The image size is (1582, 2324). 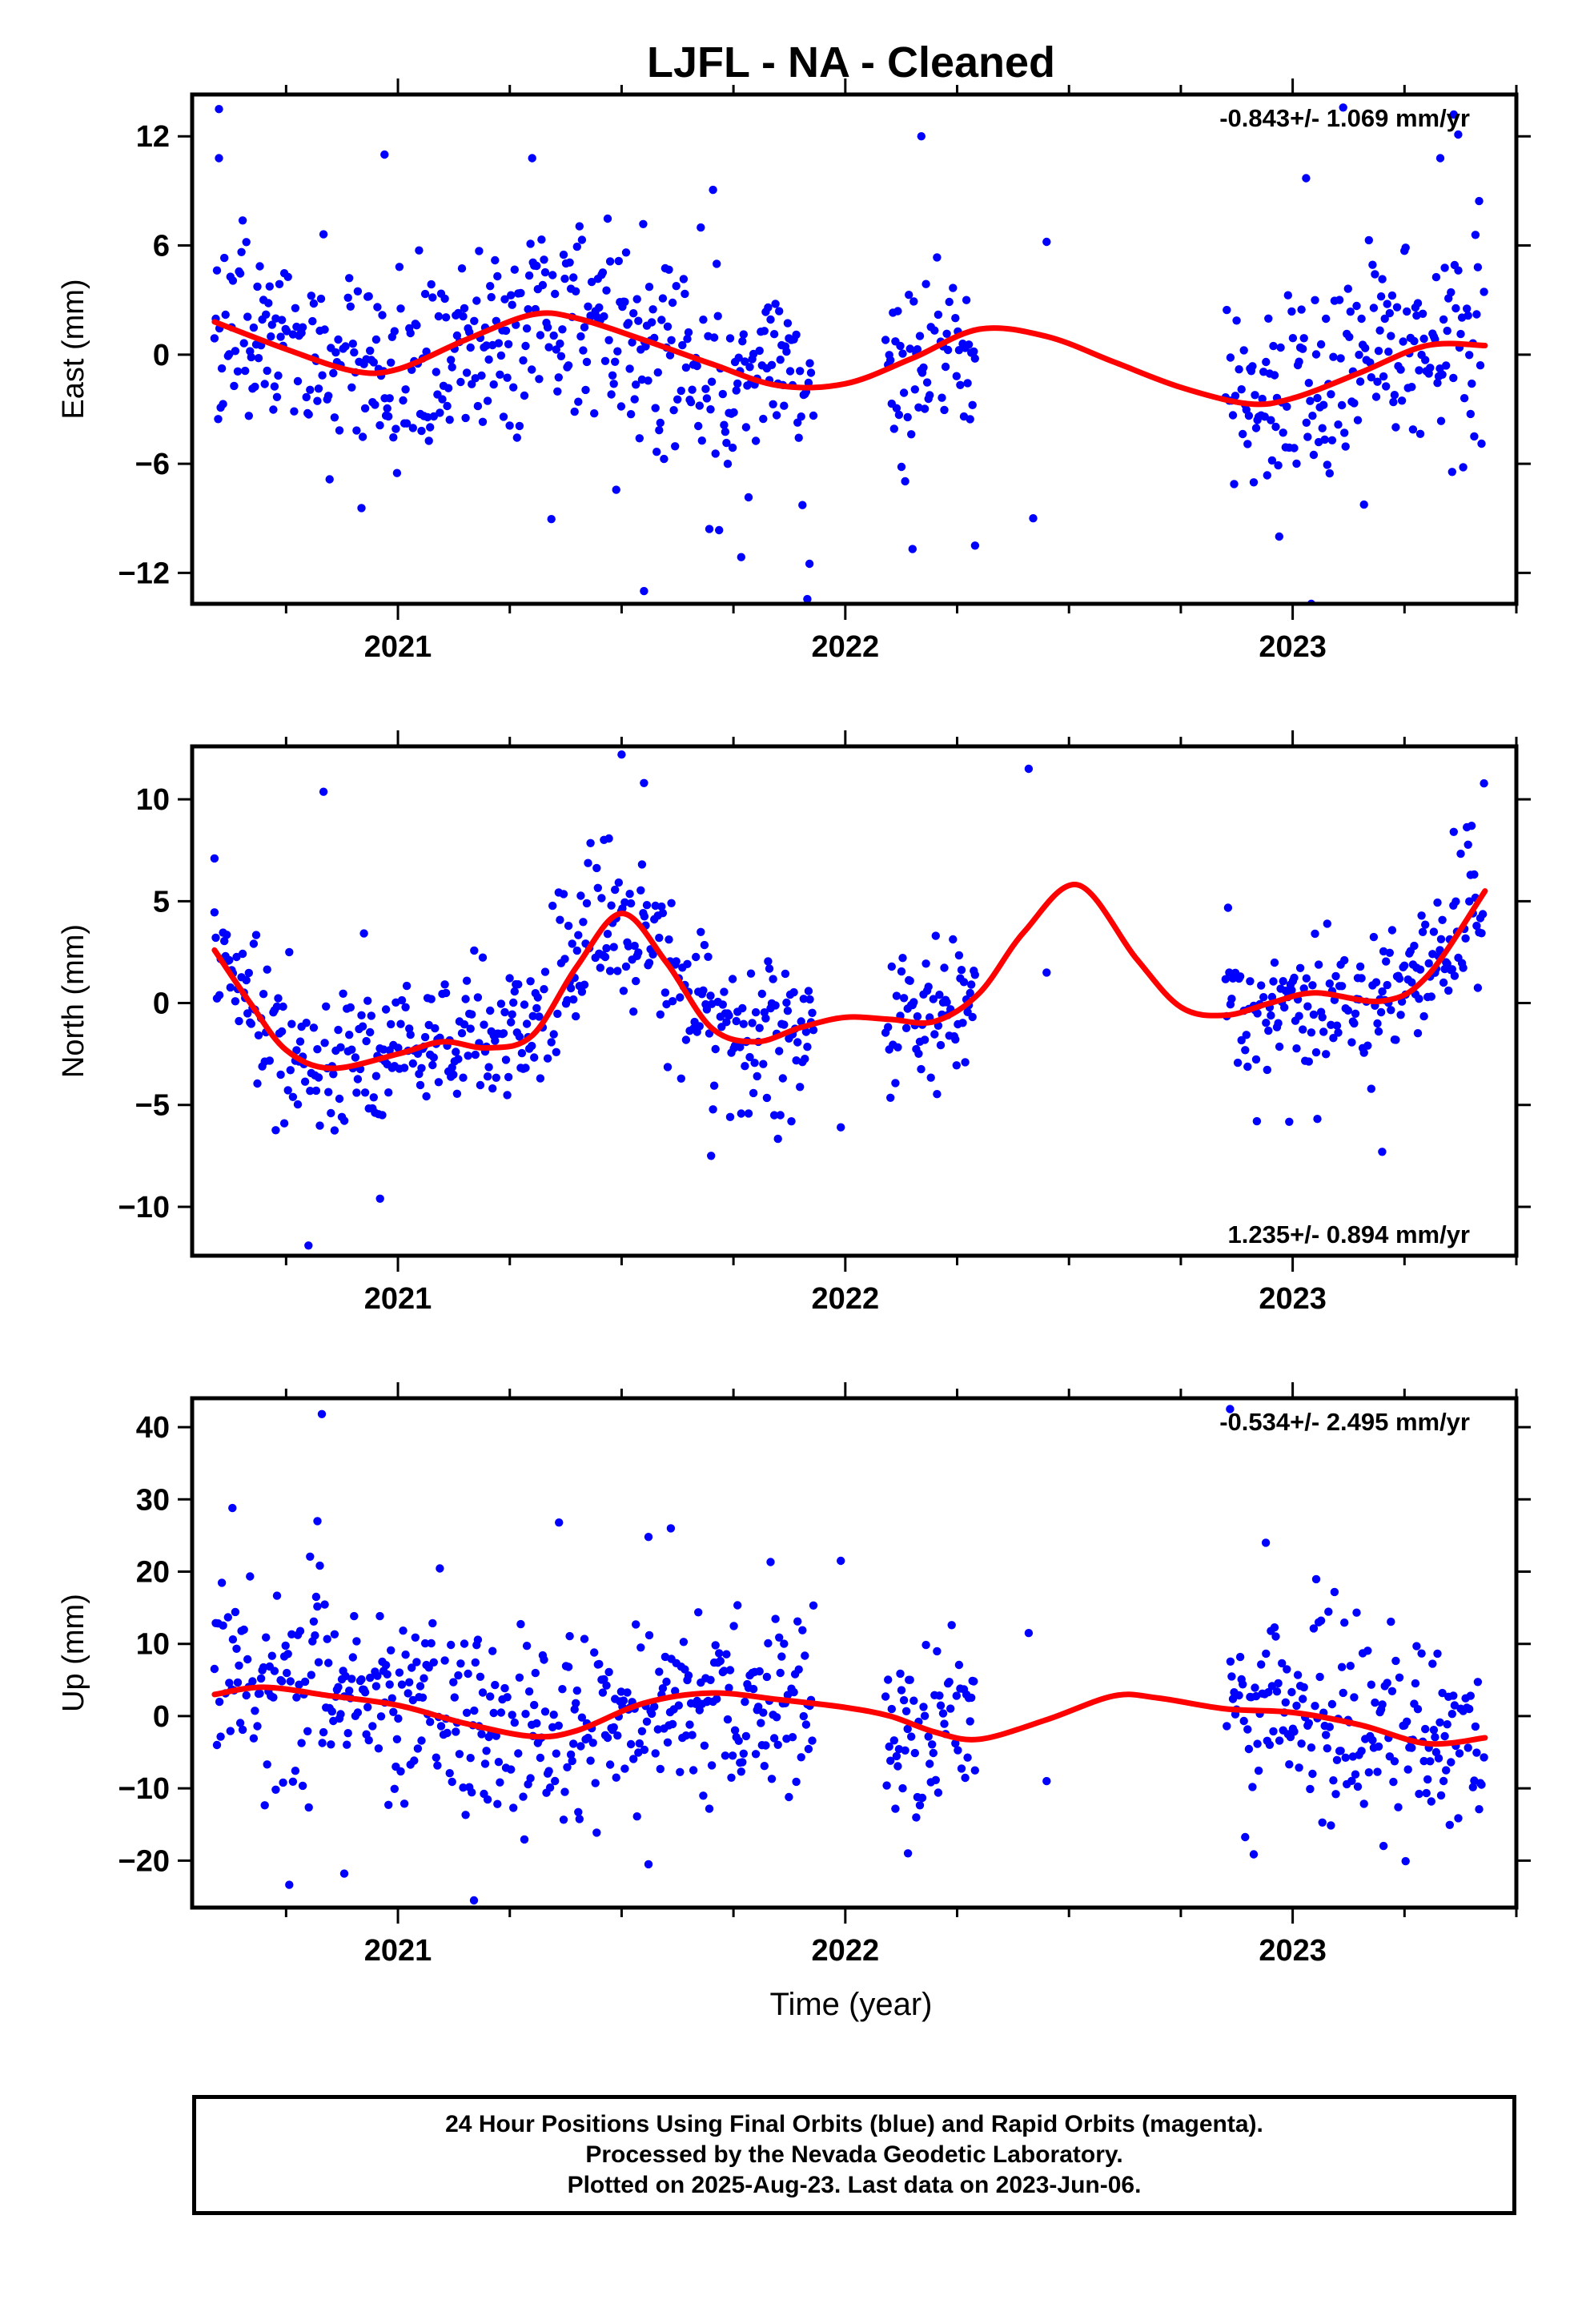 I want to click on north-rate-label: 1.235+/- 0.894 mm/yr, so click(x=1349, y=1234).